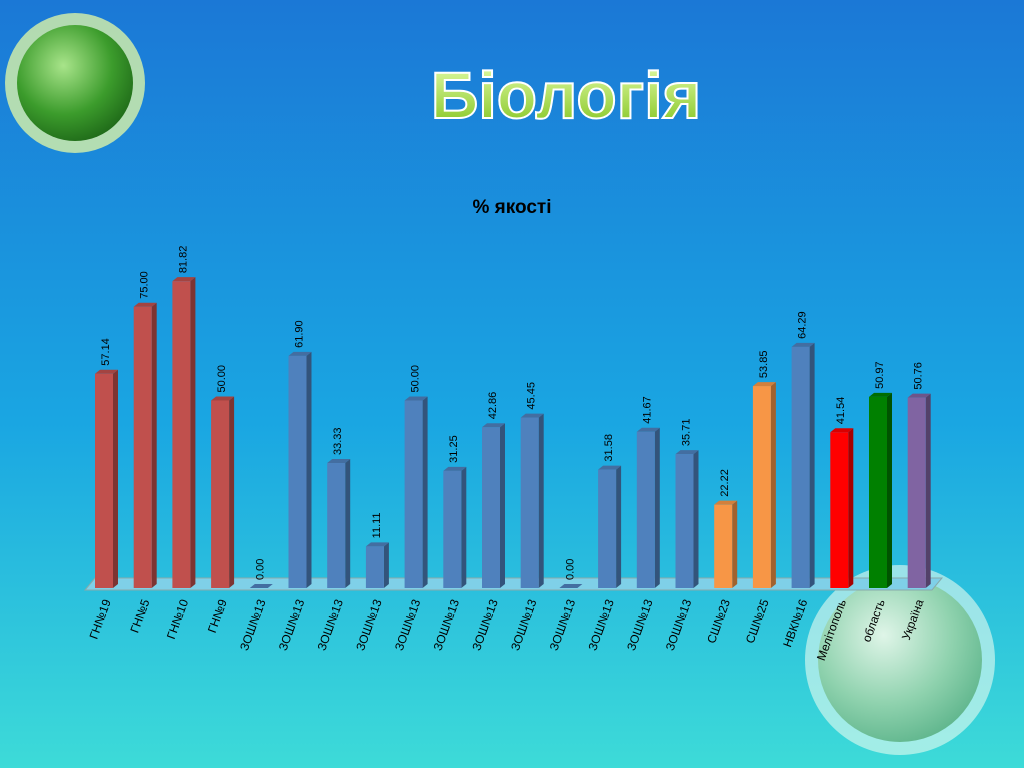 Image resolution: width=1024 pixels, height=768 pixels. I want to click on value-label: 35.71, so click(686, 433).